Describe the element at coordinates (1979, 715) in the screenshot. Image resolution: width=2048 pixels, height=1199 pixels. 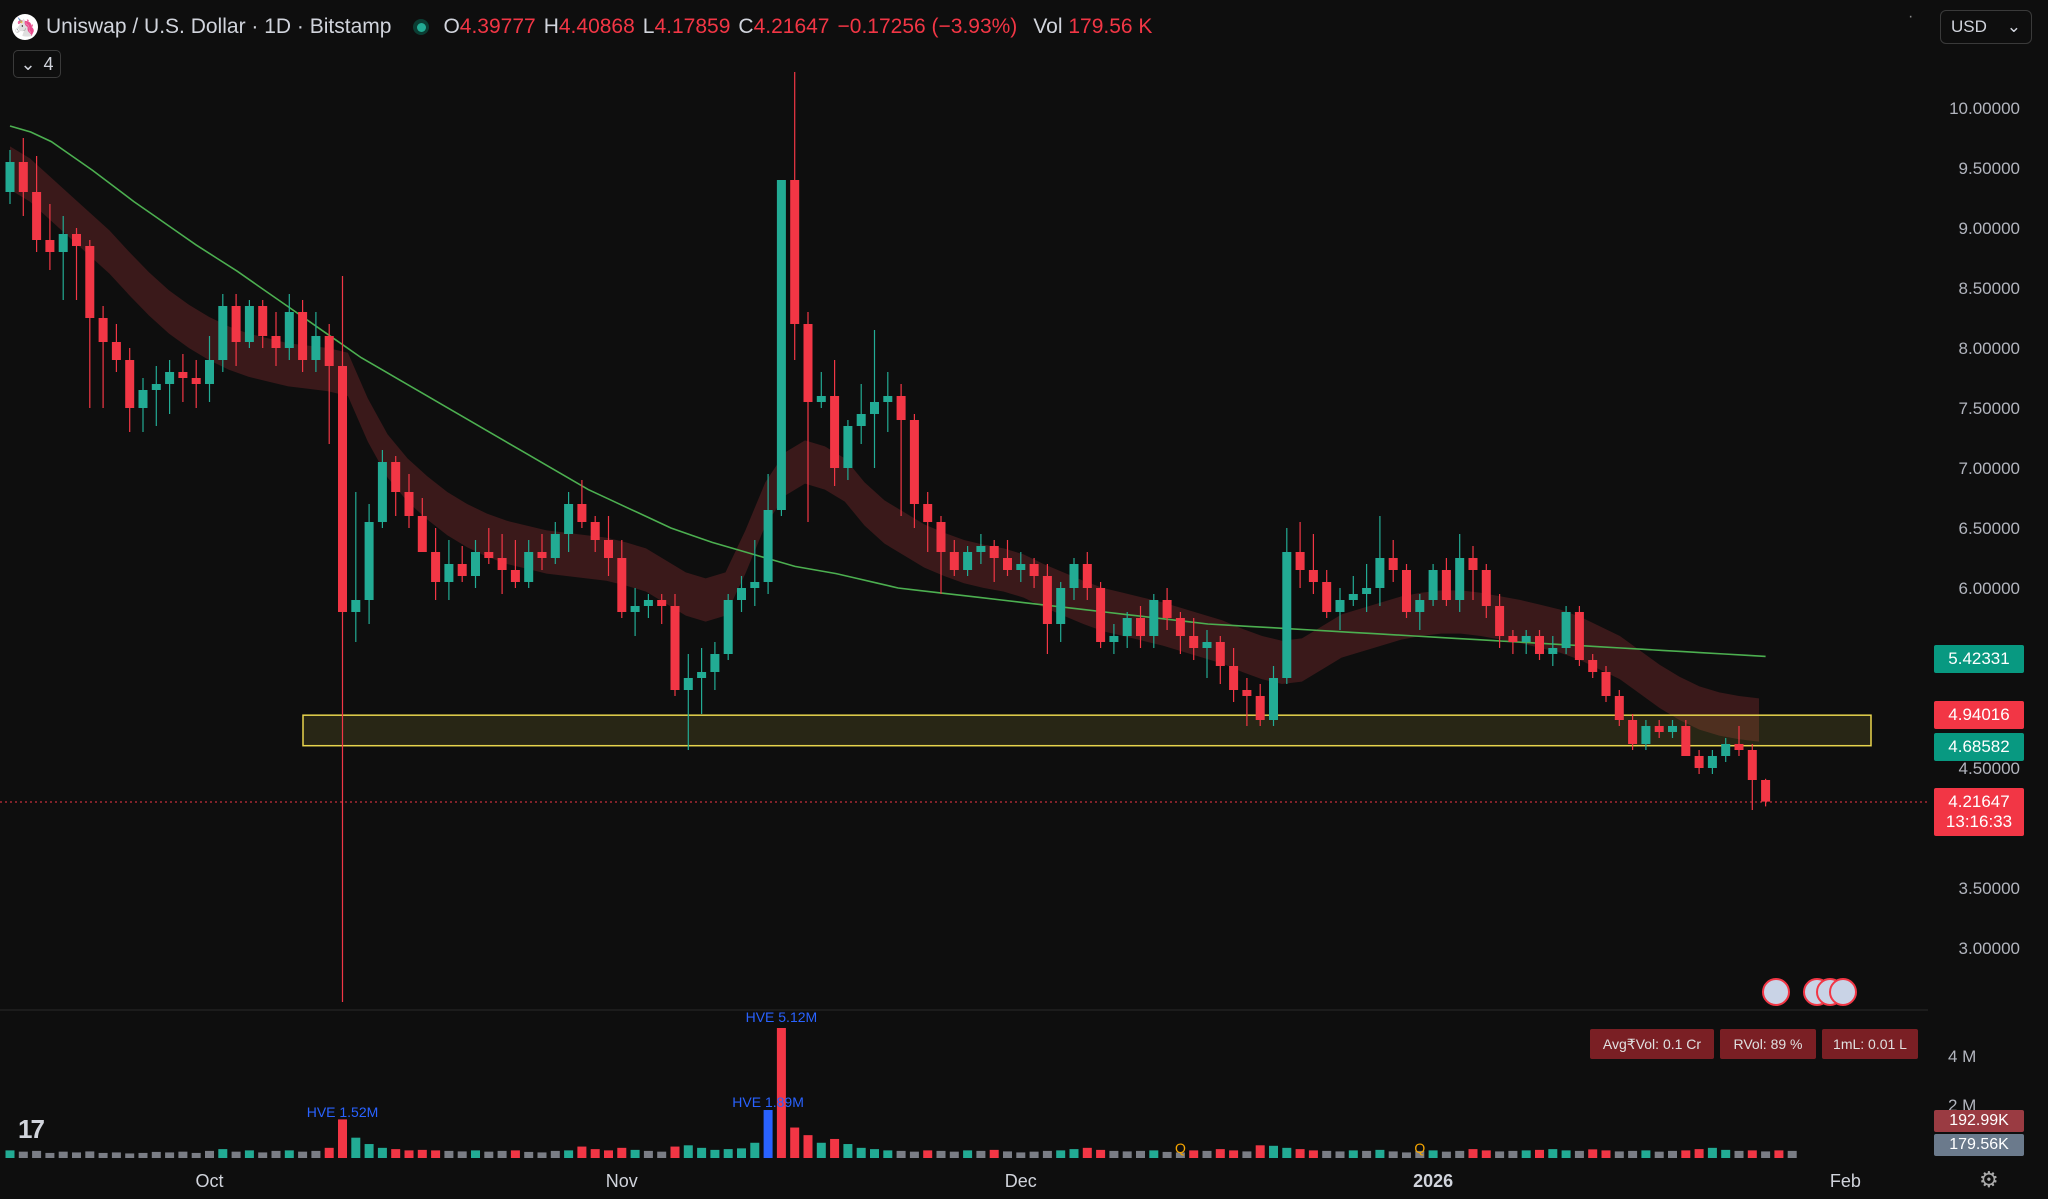
I see `resistance-price-badge: 4.94016` at that location.